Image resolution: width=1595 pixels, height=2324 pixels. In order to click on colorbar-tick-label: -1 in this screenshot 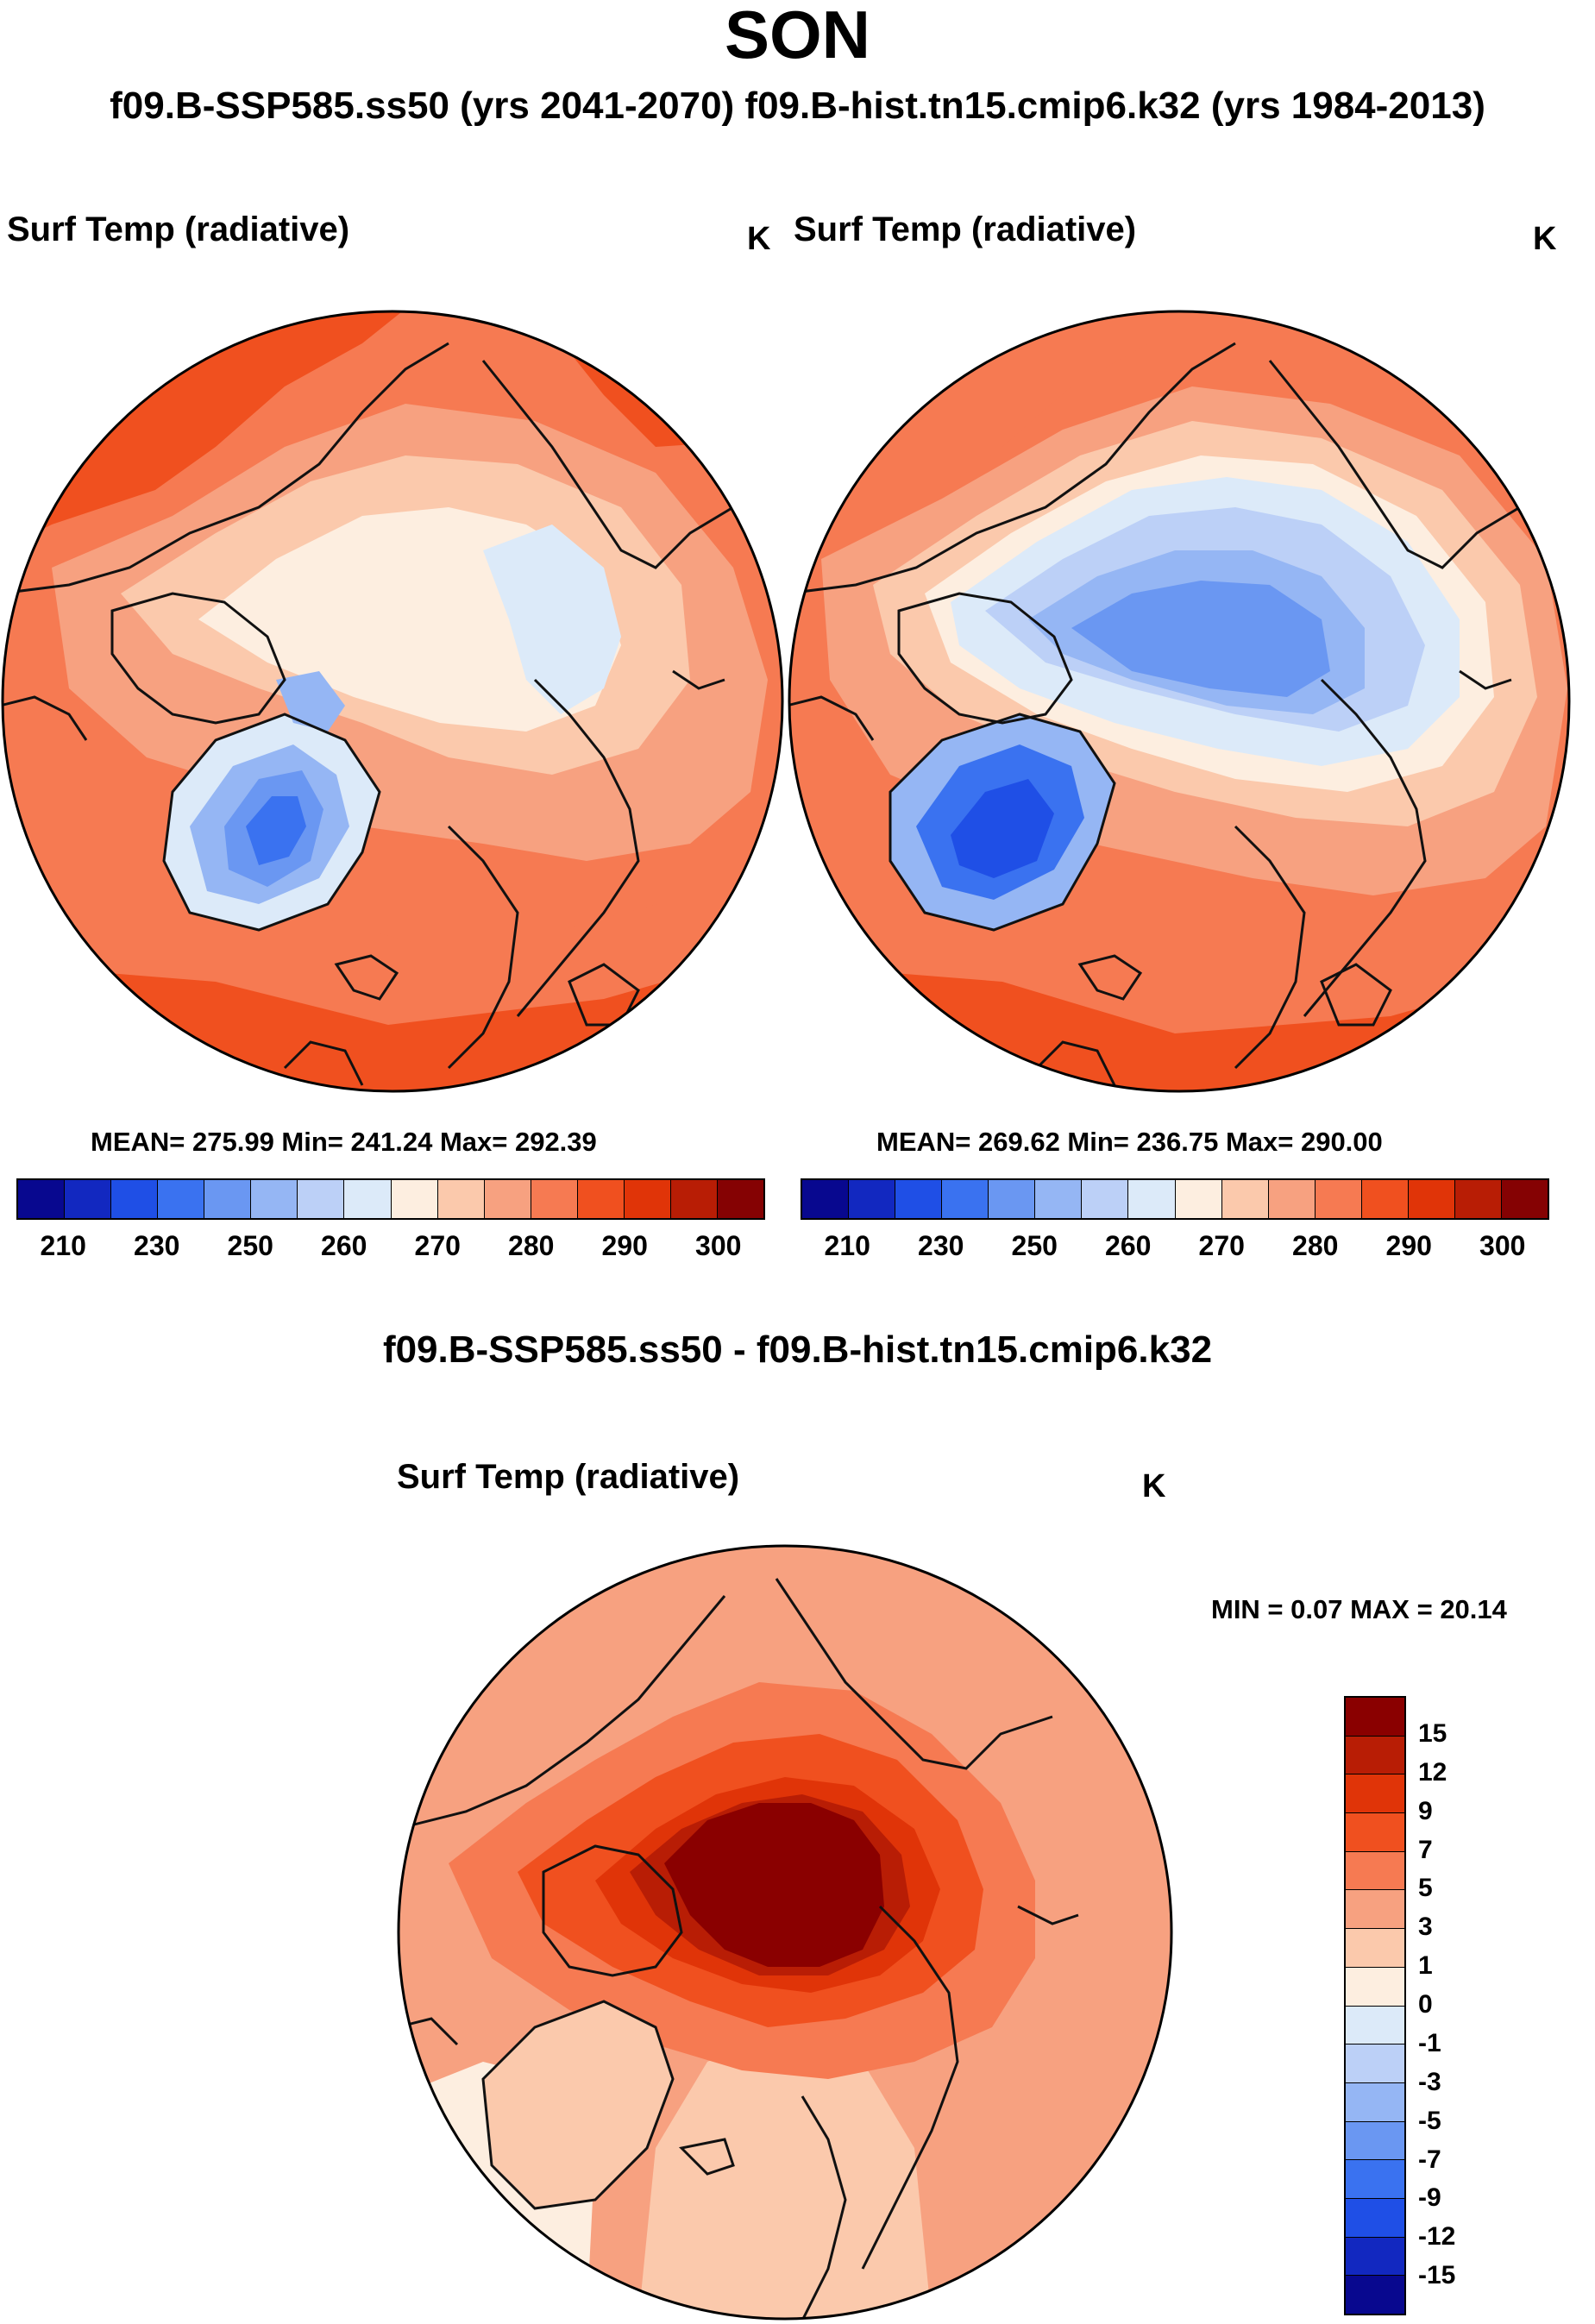, I will do `click(1429, 2042)`.